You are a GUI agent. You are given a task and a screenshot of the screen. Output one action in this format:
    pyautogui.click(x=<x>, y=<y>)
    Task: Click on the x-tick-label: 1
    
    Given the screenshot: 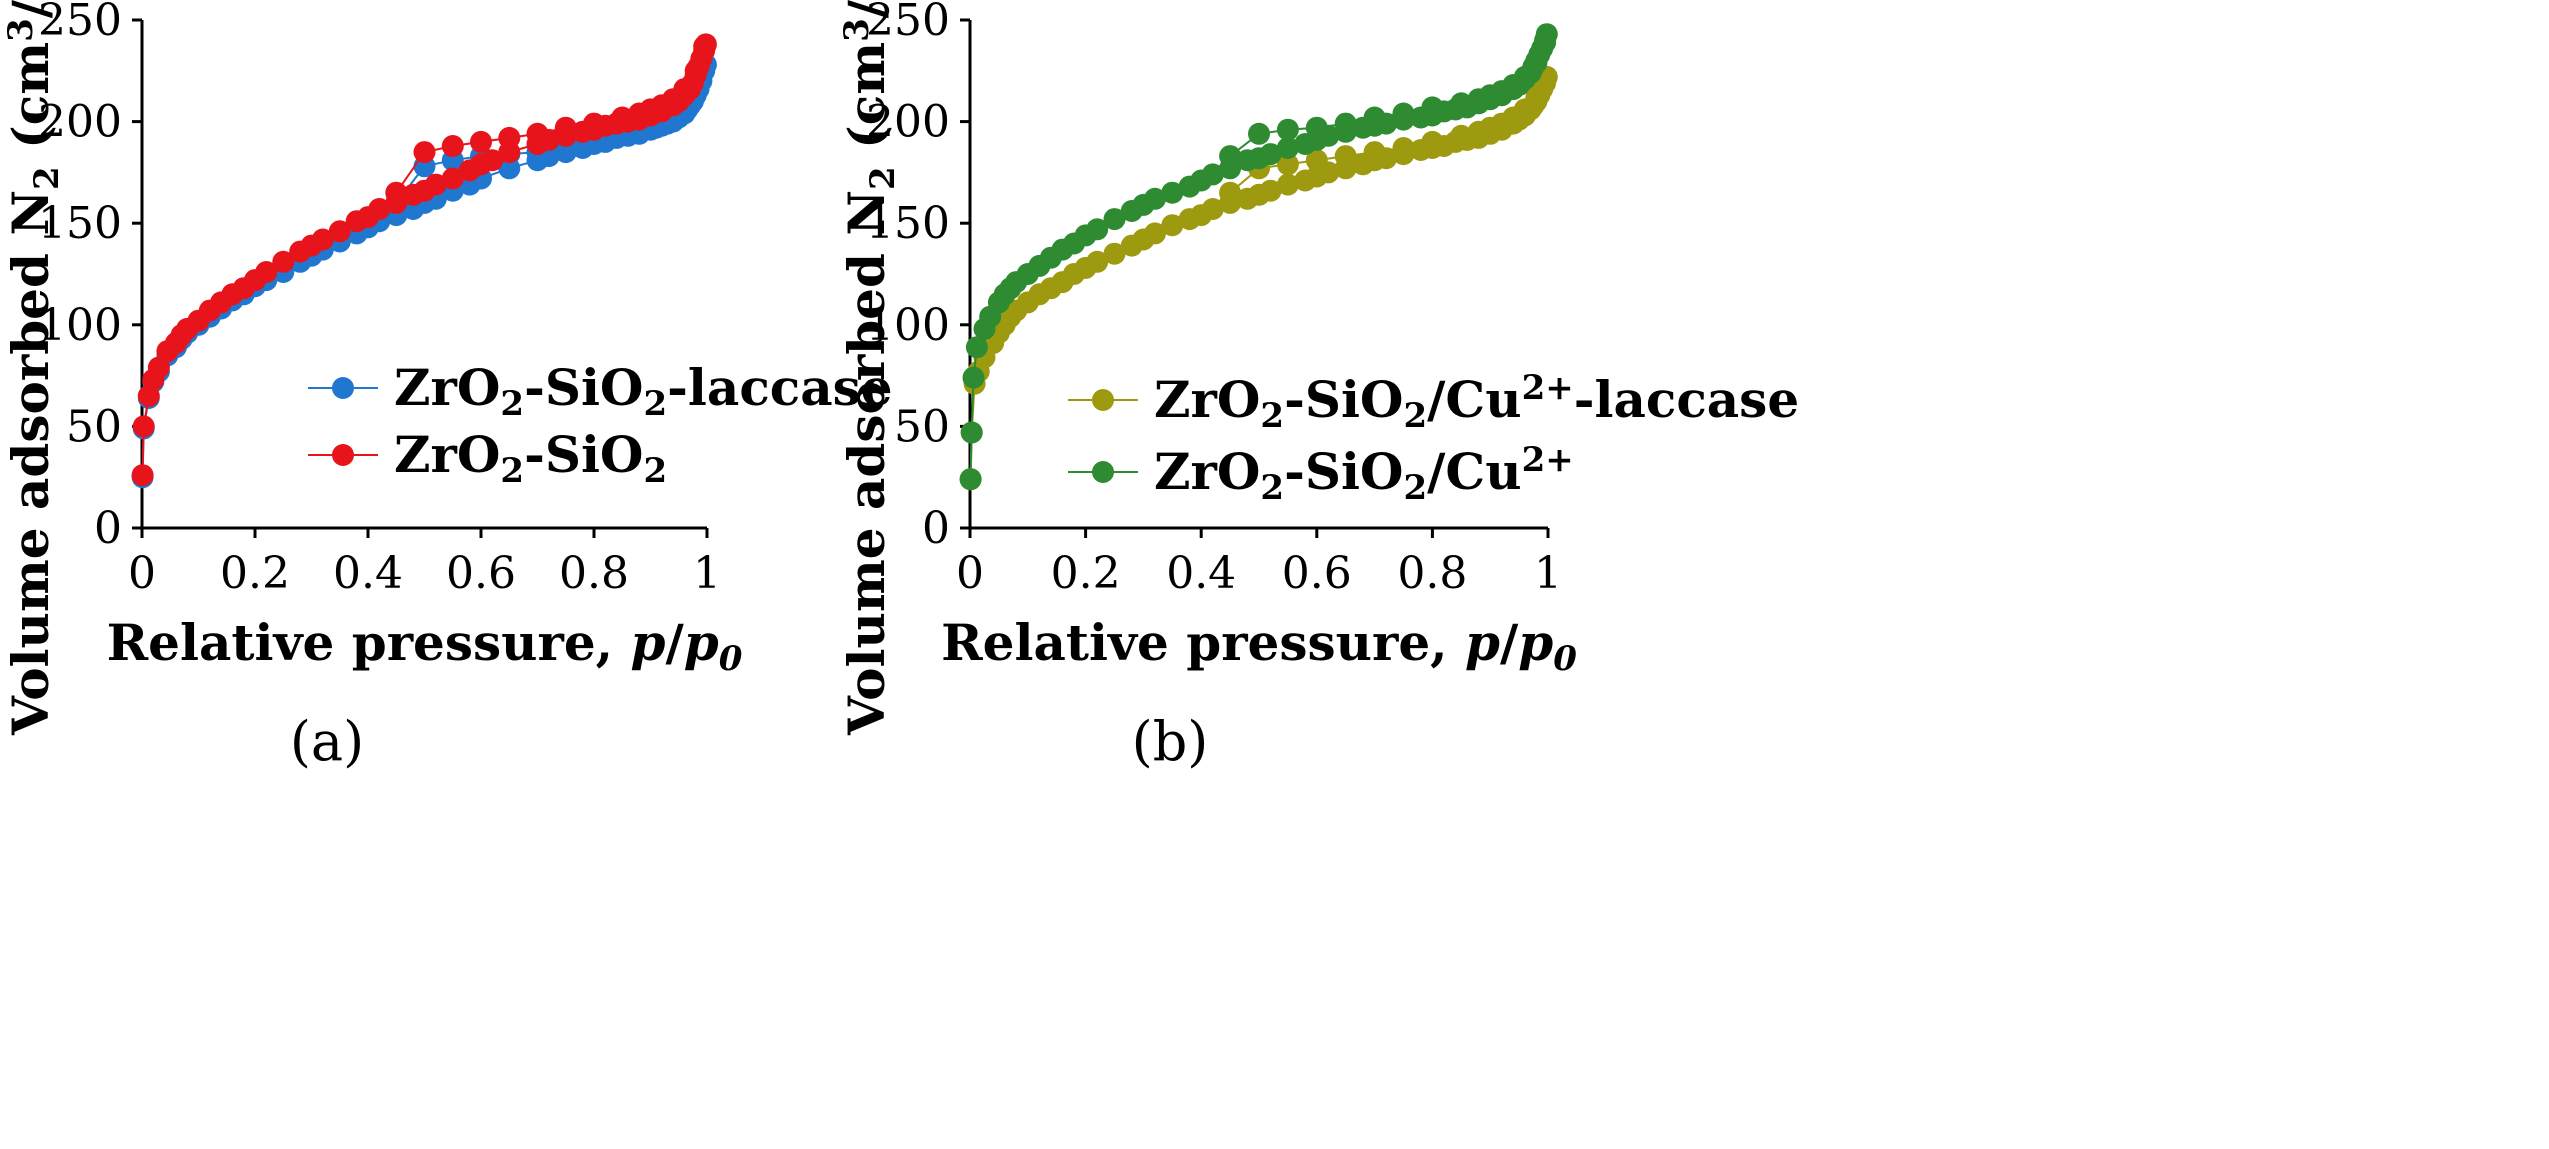 What is the action you would take?
    pyautogui.click(x=707, y=573)
    